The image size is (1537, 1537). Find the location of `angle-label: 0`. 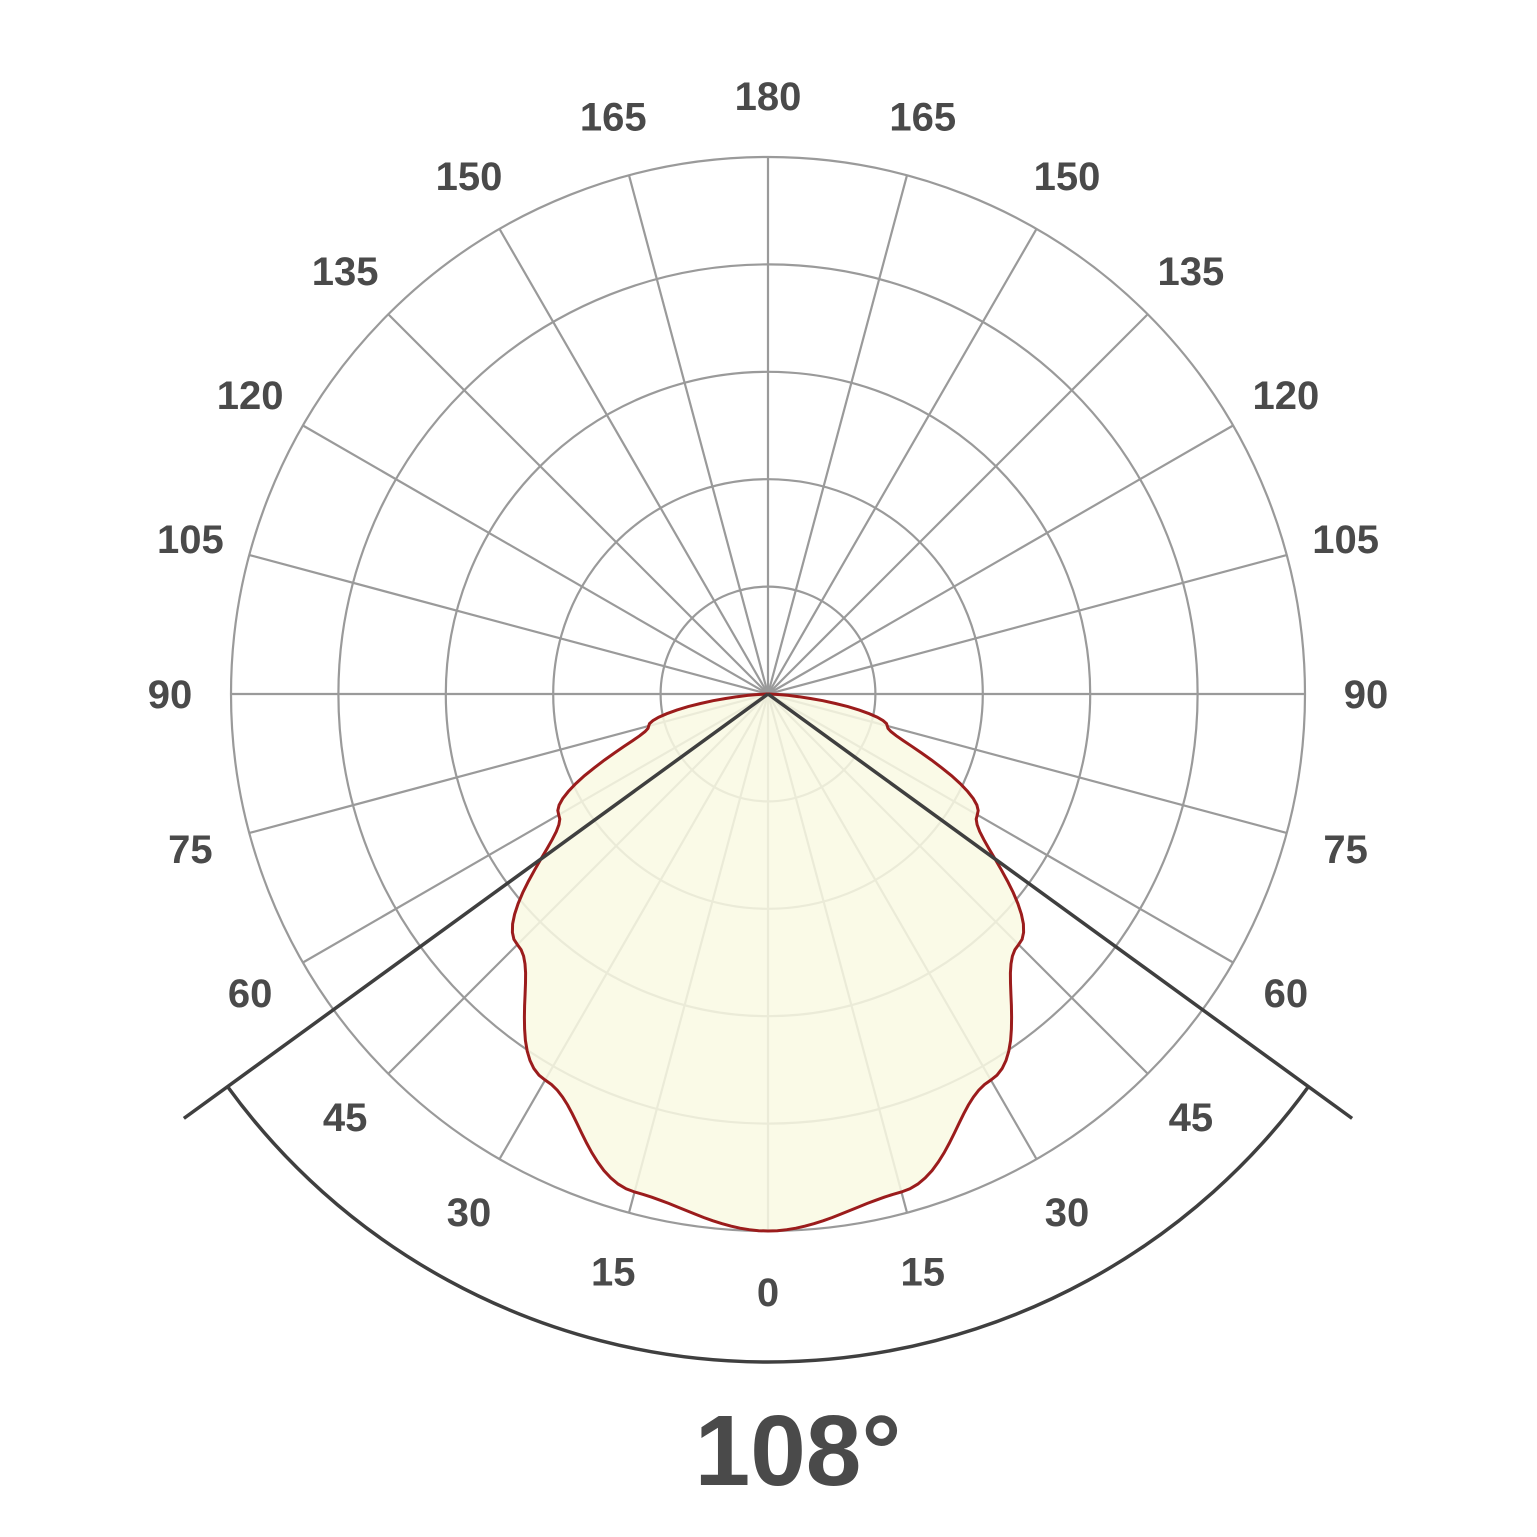

angle-label: 0 is located at coordinates (768, 1293).